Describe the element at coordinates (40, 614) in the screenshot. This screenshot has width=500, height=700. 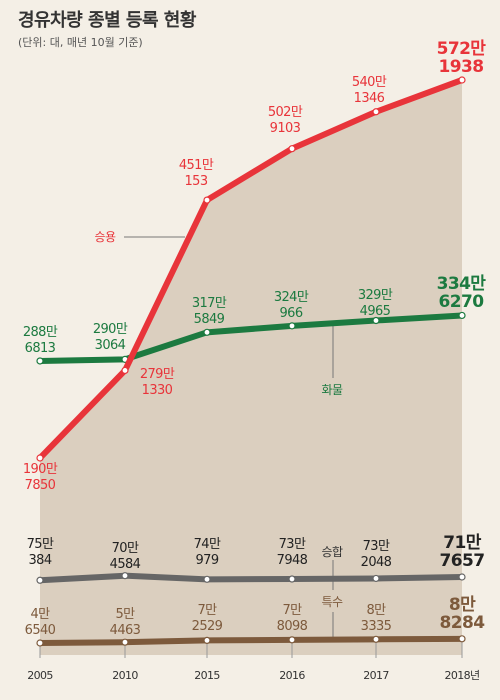
I see `special-data-label: 4만` at that location.